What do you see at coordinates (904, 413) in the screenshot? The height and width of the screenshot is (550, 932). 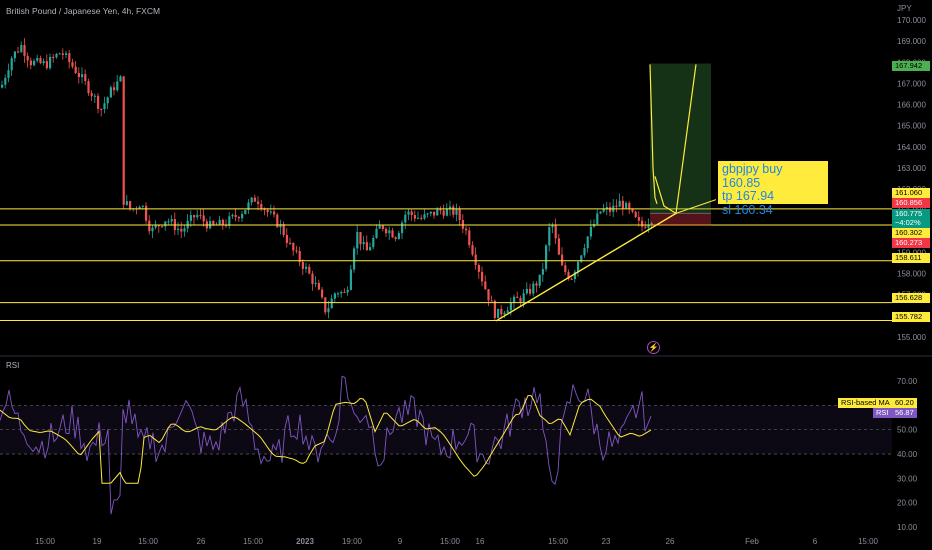 I see `rsi-value: 56.87` at bounding box center [904, 413].